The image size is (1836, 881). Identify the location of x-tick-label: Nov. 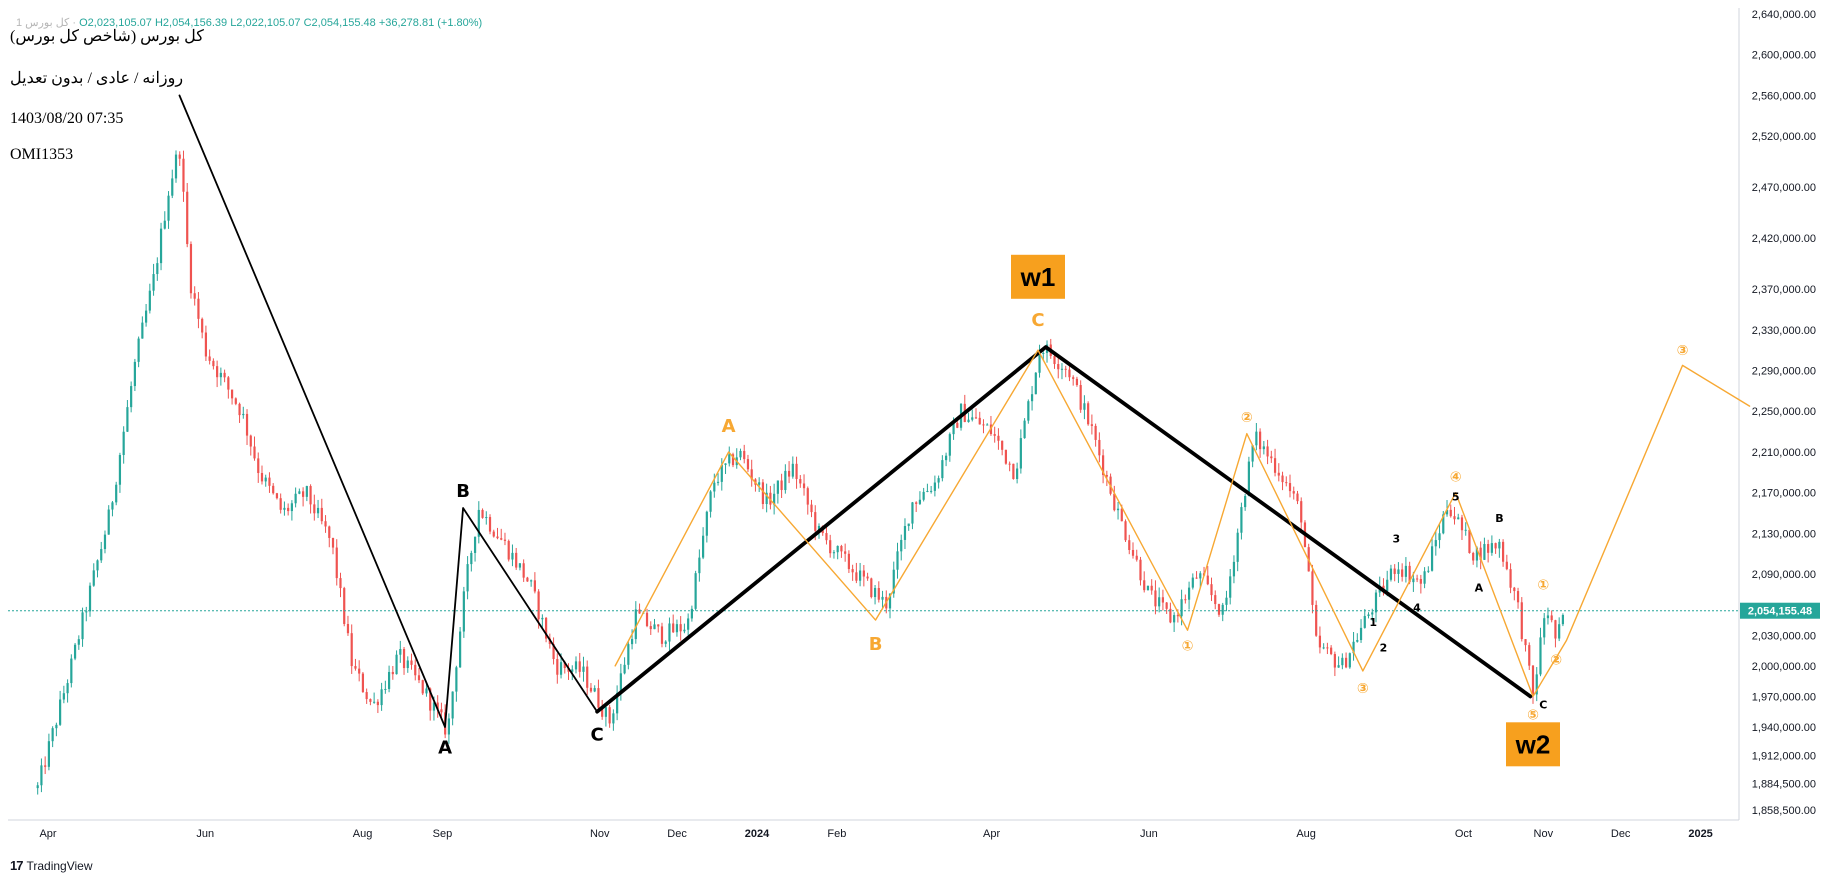
(600, 834).